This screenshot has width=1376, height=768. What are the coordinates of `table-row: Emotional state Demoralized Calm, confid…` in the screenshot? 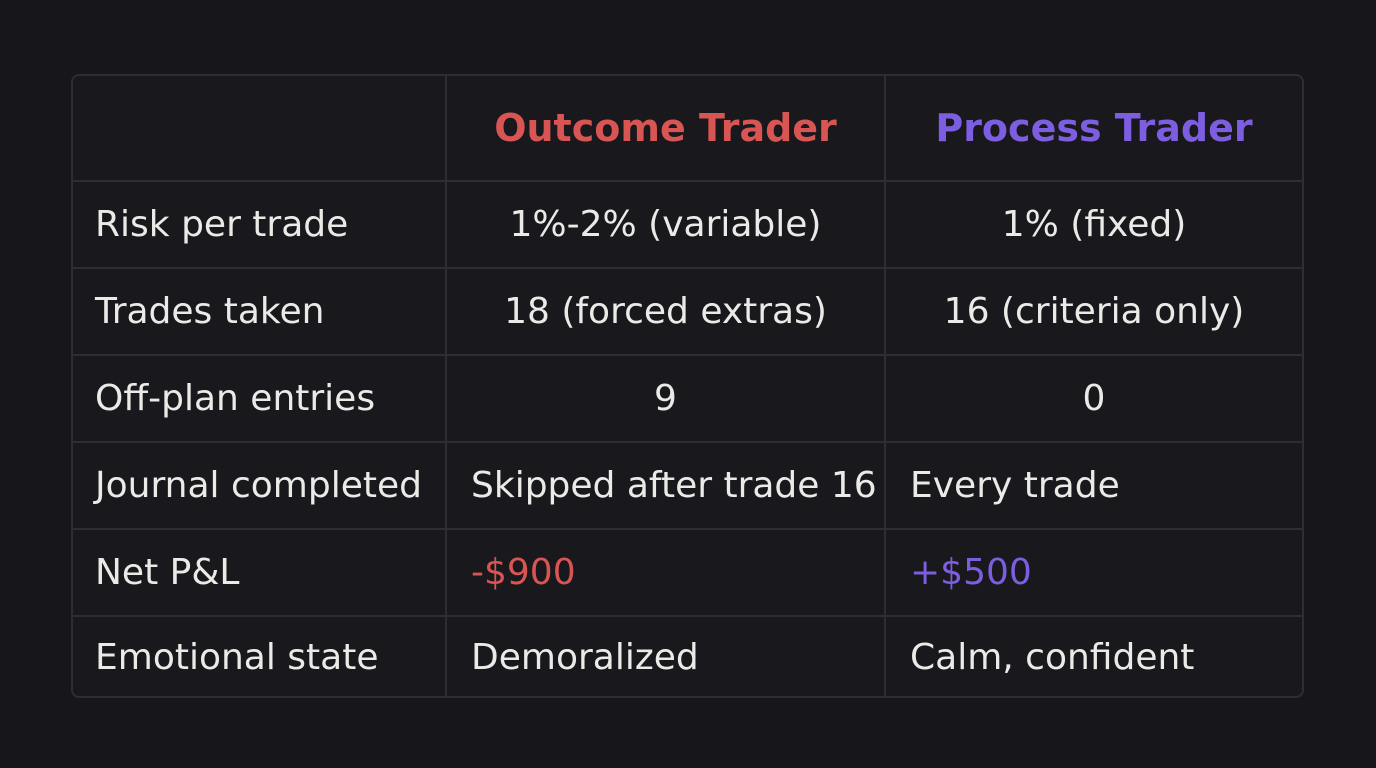 It's located at (687, 656).